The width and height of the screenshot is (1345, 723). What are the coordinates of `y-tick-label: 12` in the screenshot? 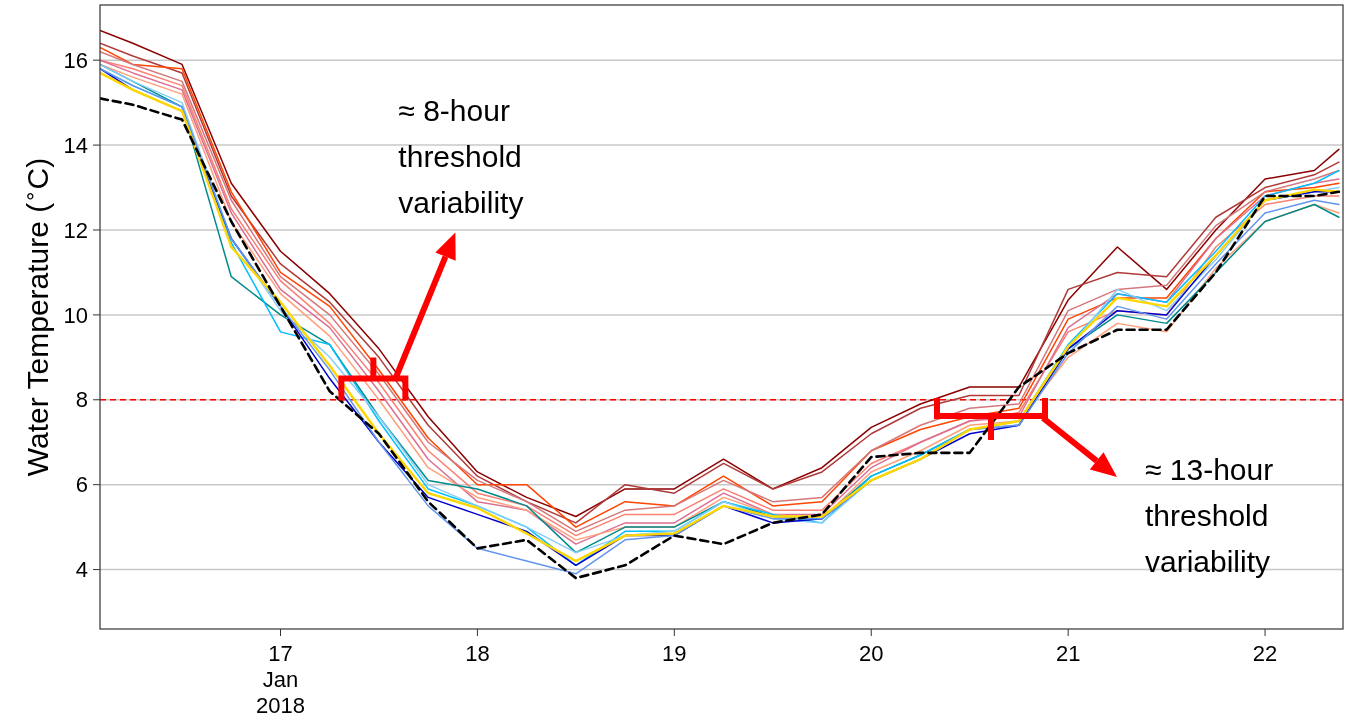 It's located at (75, 230).